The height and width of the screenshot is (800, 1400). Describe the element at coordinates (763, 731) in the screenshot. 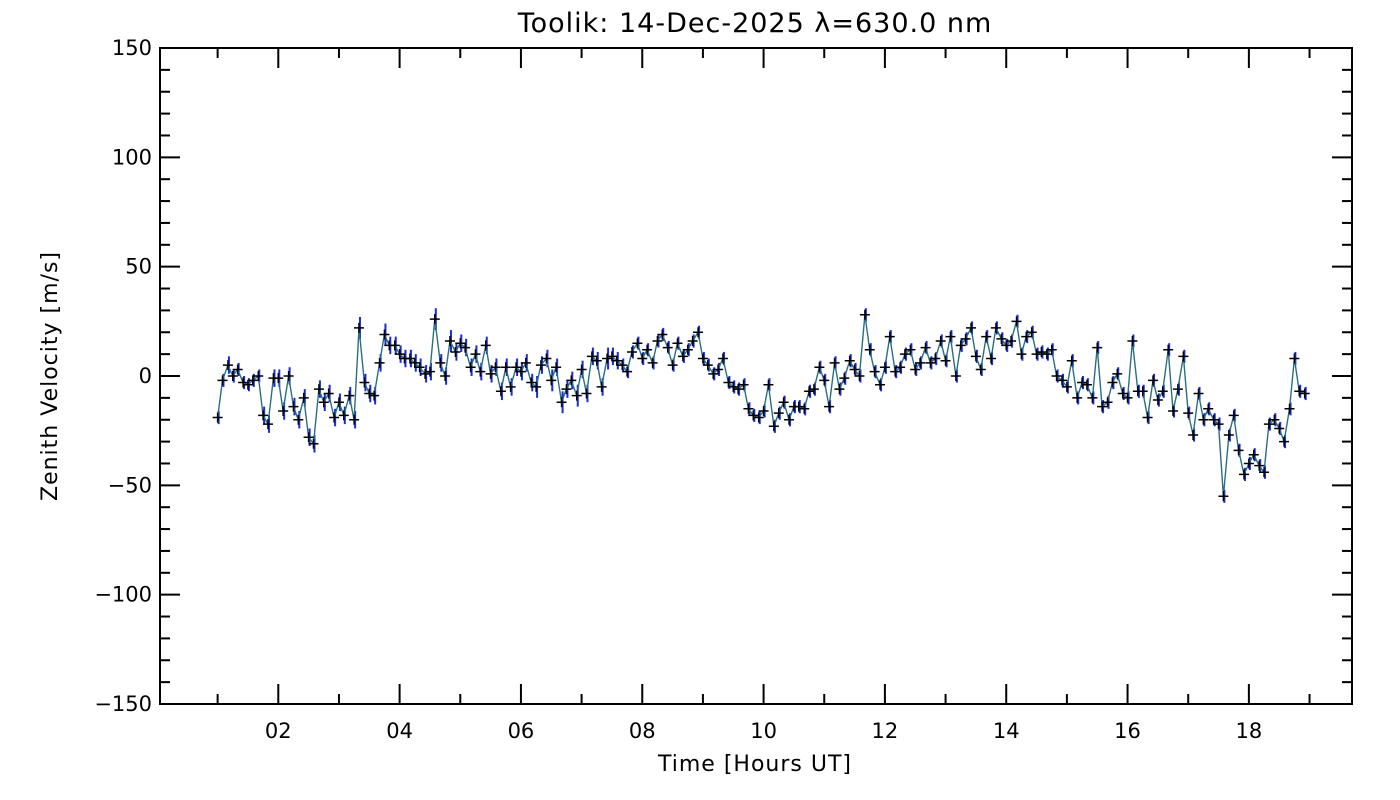

I see `x-tick-labels: 02 04 06 08 10 12 14 16 18` at that location.